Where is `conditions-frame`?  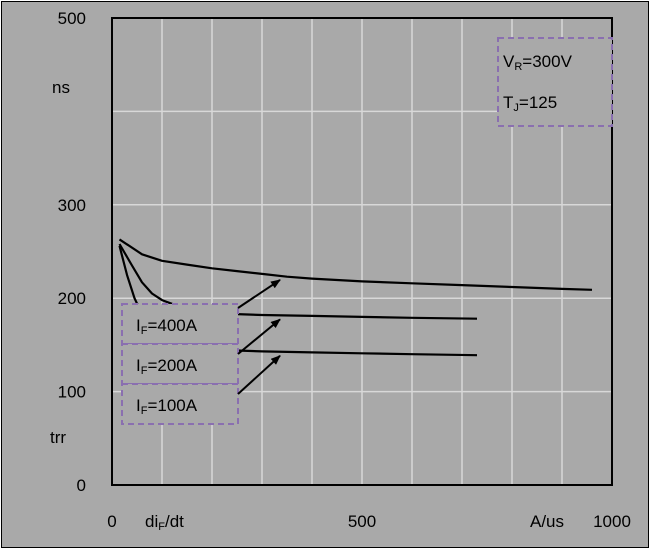
conditions-frame is located at coordinates (555, 82).